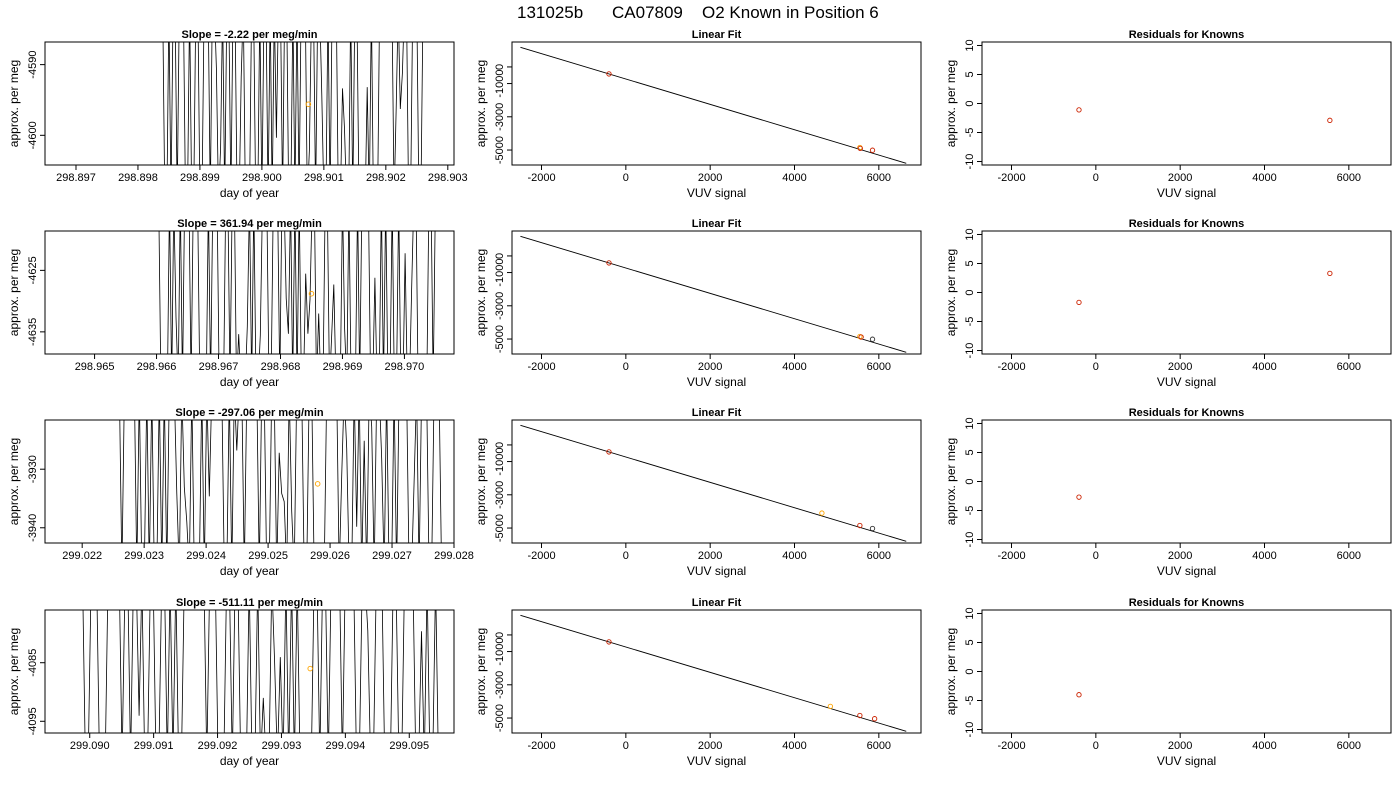 Image resolution: width=1400 pixels, height=800 pixels. What do you see at coordinates (500, 461) in the screenshot?
I see `y-tick-label: -1000` at bounding box center [500, 461].